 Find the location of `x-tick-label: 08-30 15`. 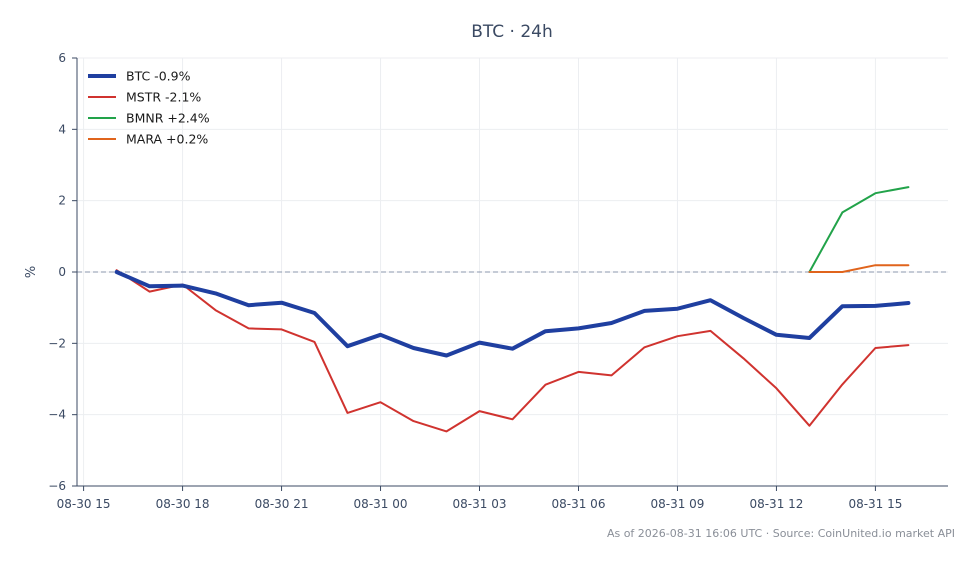

x-tick-label: 08-30 15 is located at coordinates (84, 504).